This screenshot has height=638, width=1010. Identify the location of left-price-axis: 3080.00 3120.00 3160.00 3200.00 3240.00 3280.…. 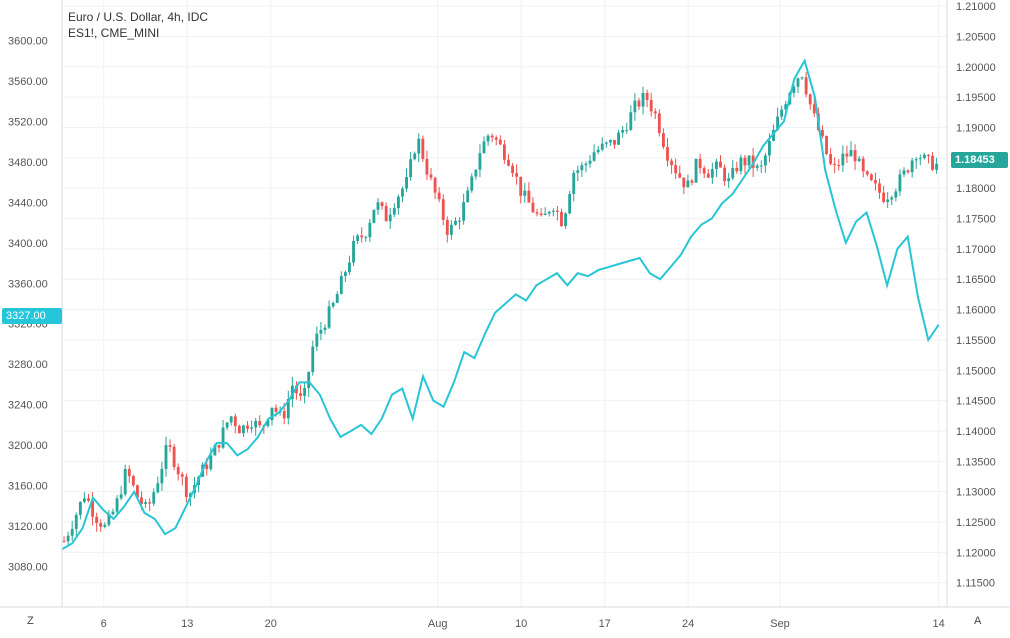
(35, 303).